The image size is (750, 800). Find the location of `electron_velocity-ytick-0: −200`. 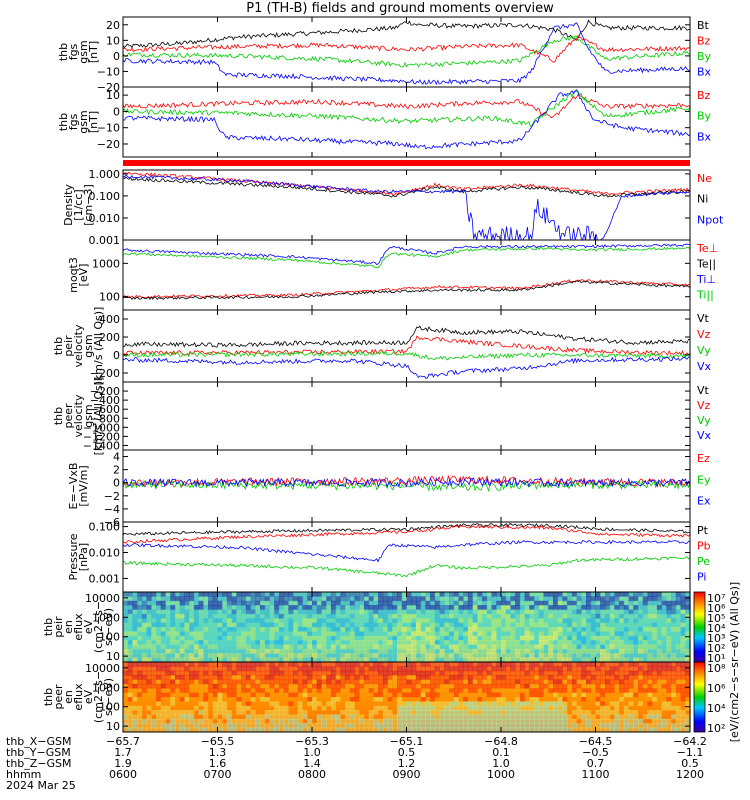

electron_velocity-ytick-0: −200 is located at coordinates (105, 391).